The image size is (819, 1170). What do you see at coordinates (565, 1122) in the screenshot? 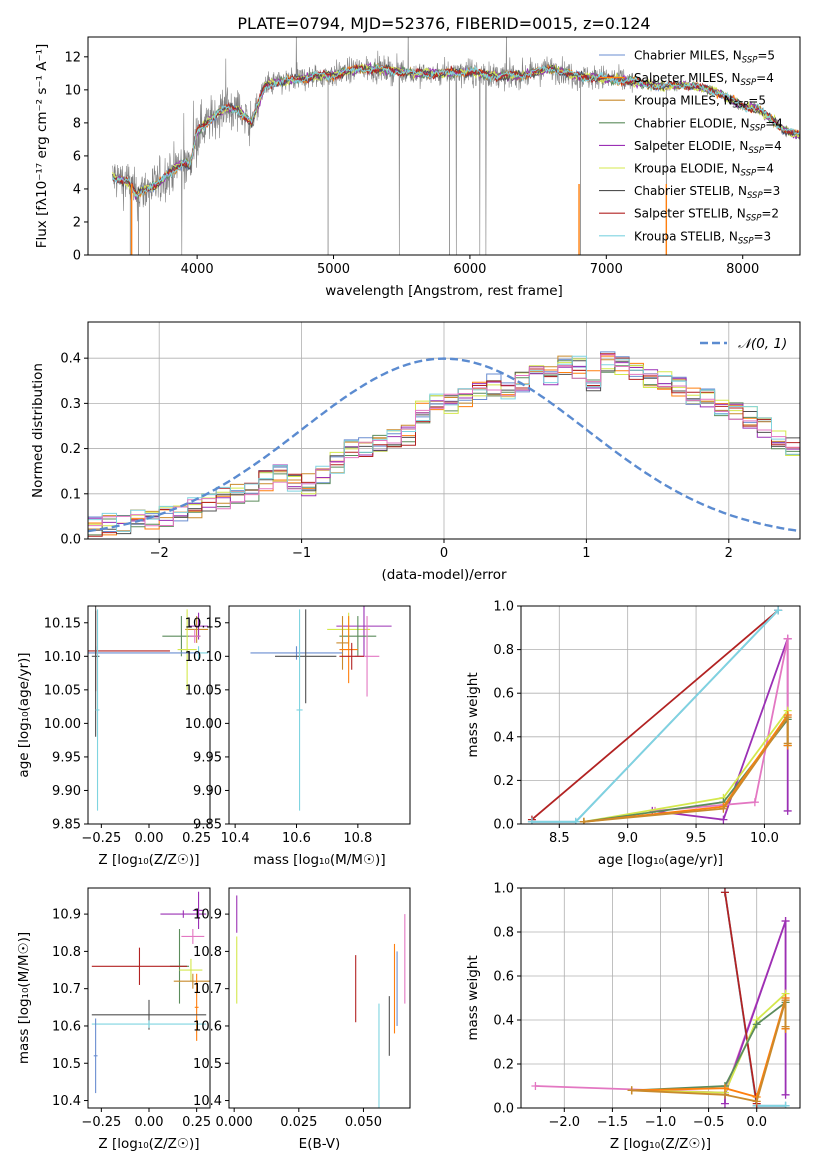
I see `x-tick-label: −2.0` at bounding box center [565, 1122].